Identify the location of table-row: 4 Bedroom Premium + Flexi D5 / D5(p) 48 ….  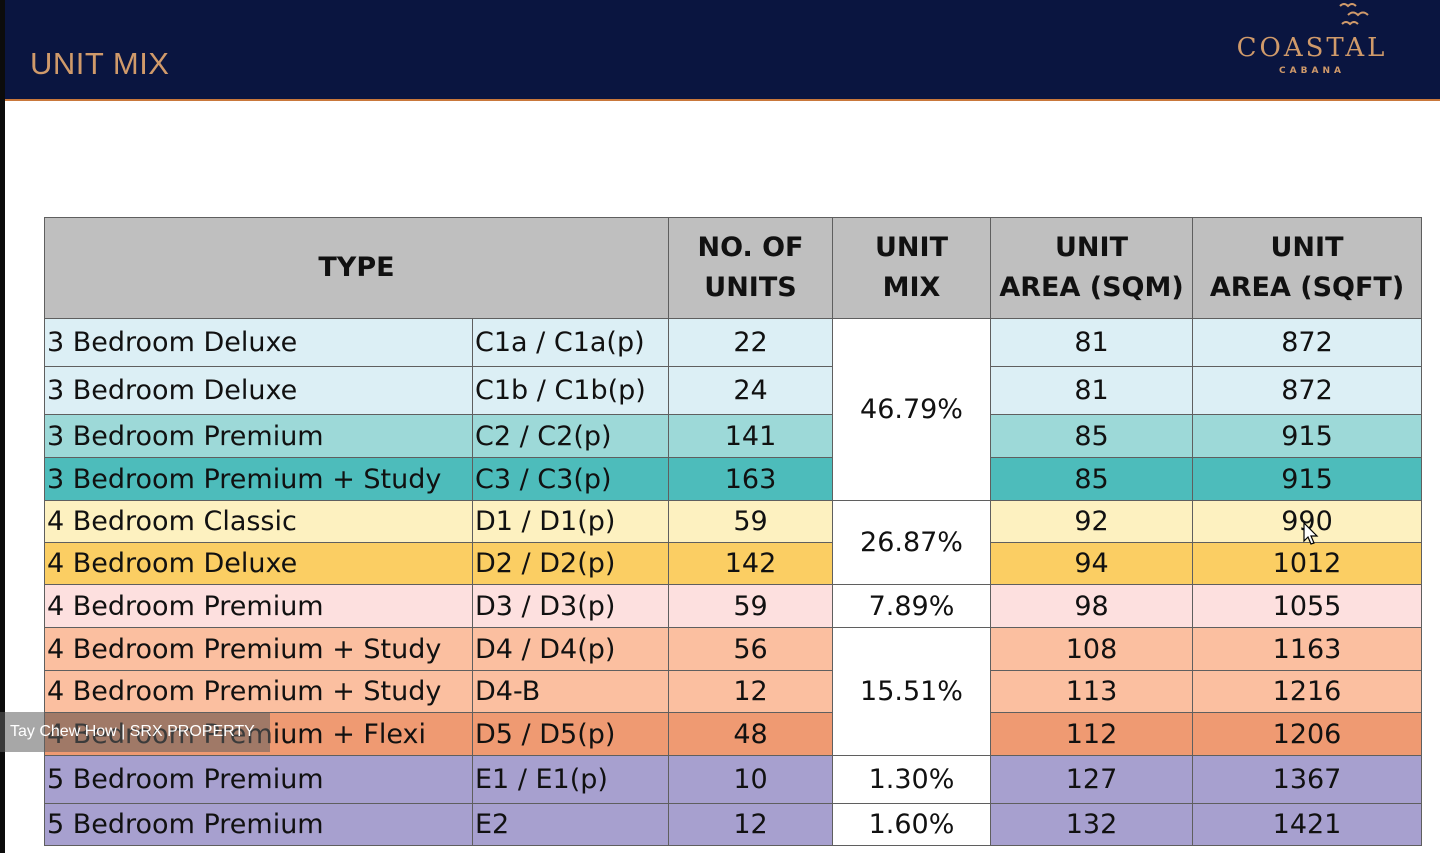
(733, 734).